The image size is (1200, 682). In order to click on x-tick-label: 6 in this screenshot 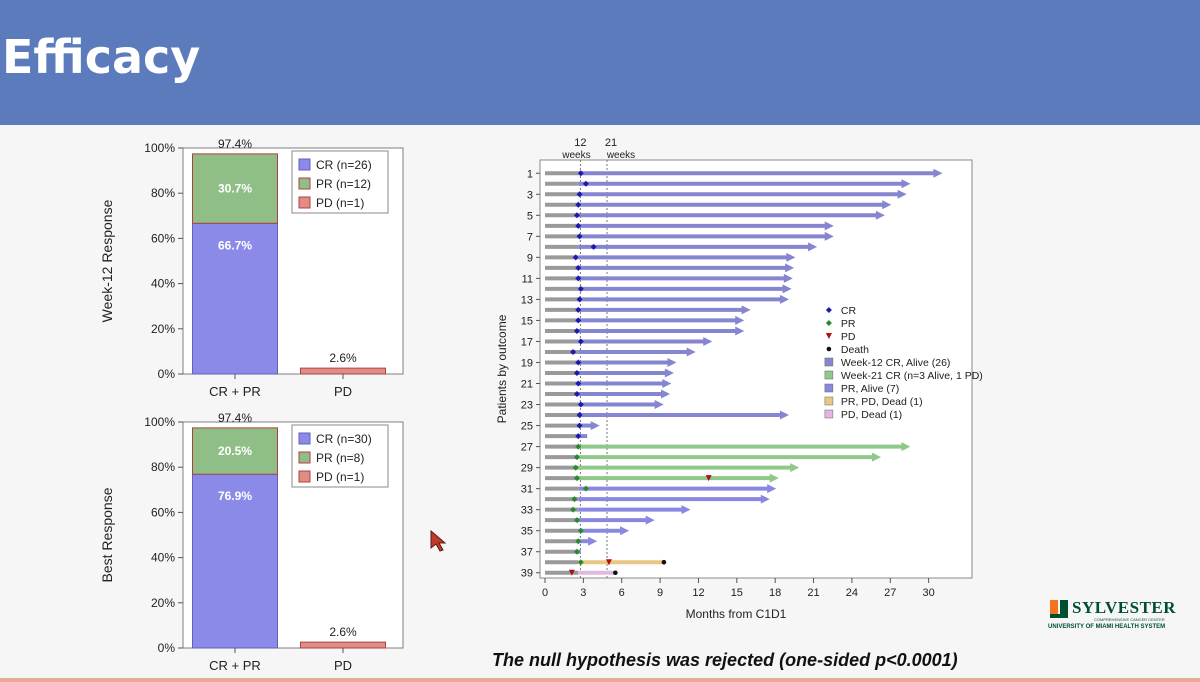, I will do `click(622, 593)`.